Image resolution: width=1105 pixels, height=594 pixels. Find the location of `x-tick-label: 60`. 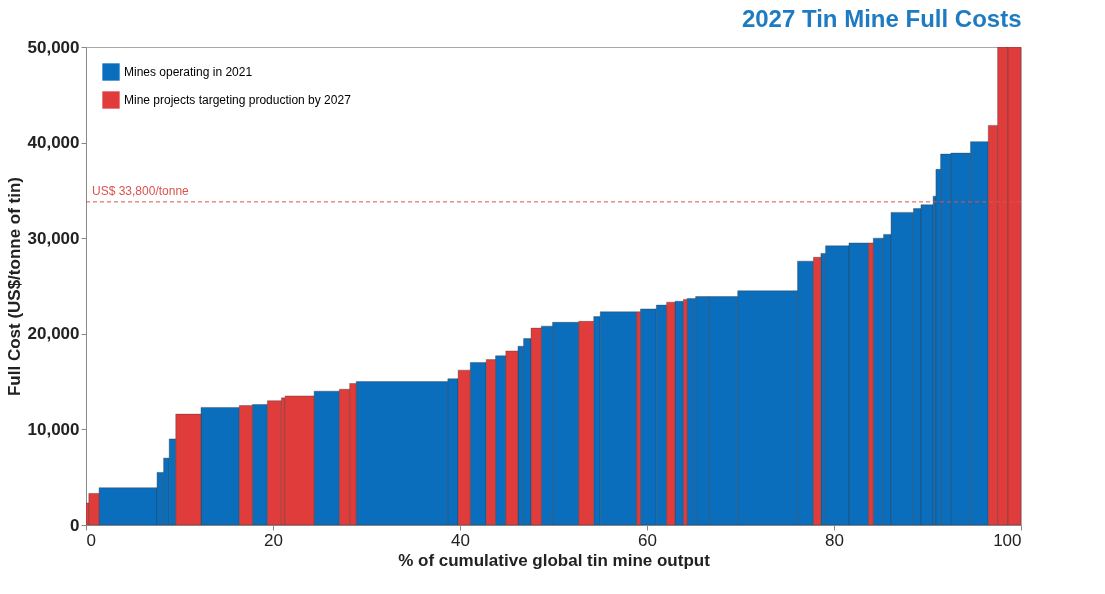

x-tick-label: 60 is located at coordinates (647, 540).